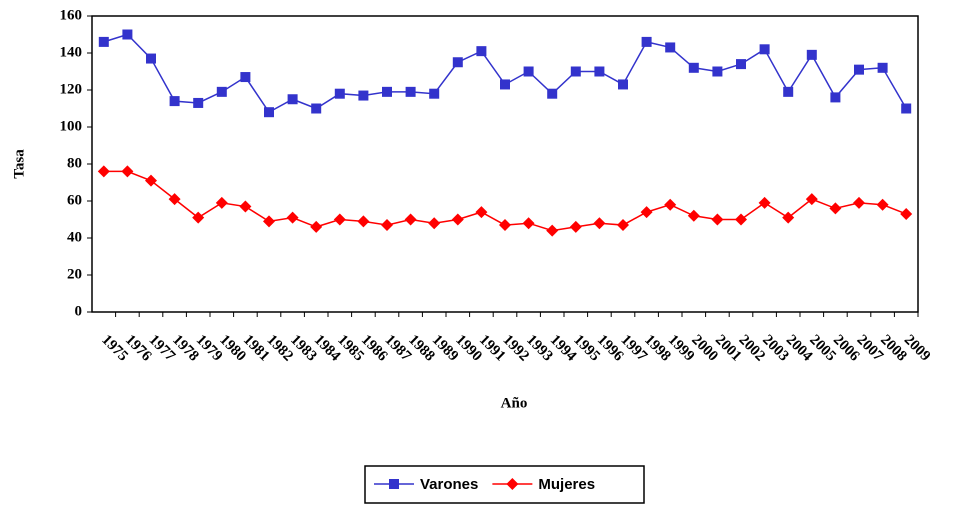 The height and width of the screenshot is (508, 969). What do you see at coordinates (74, 274) in the screenshot?
I see `y-tick-label: 20` at bounding box center [74, 274].